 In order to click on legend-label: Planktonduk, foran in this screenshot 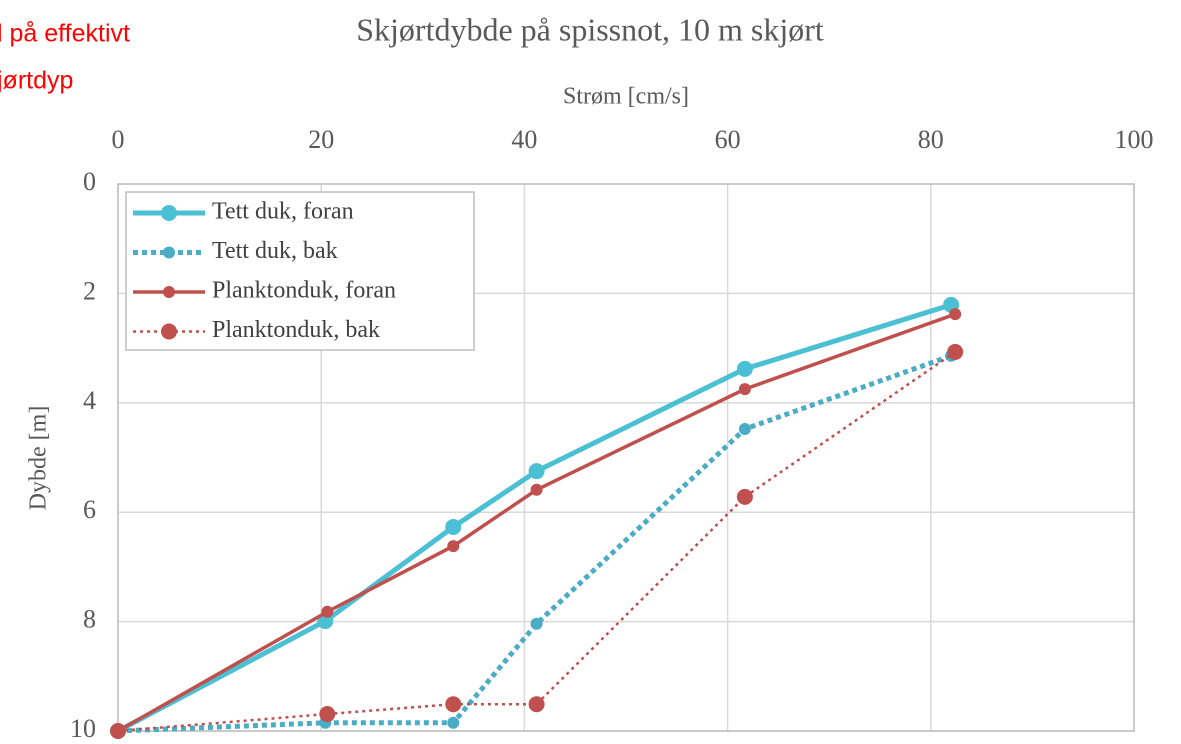, I will do `click(304, 291)`.